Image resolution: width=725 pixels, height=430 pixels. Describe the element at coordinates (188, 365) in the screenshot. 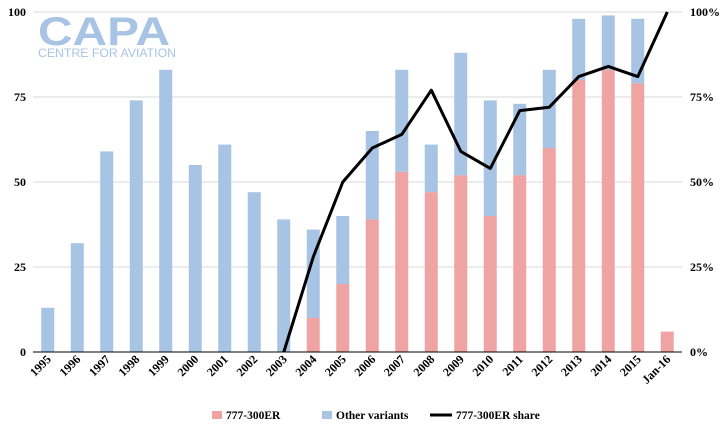

I see `x-tick-label: 2000` at that location.